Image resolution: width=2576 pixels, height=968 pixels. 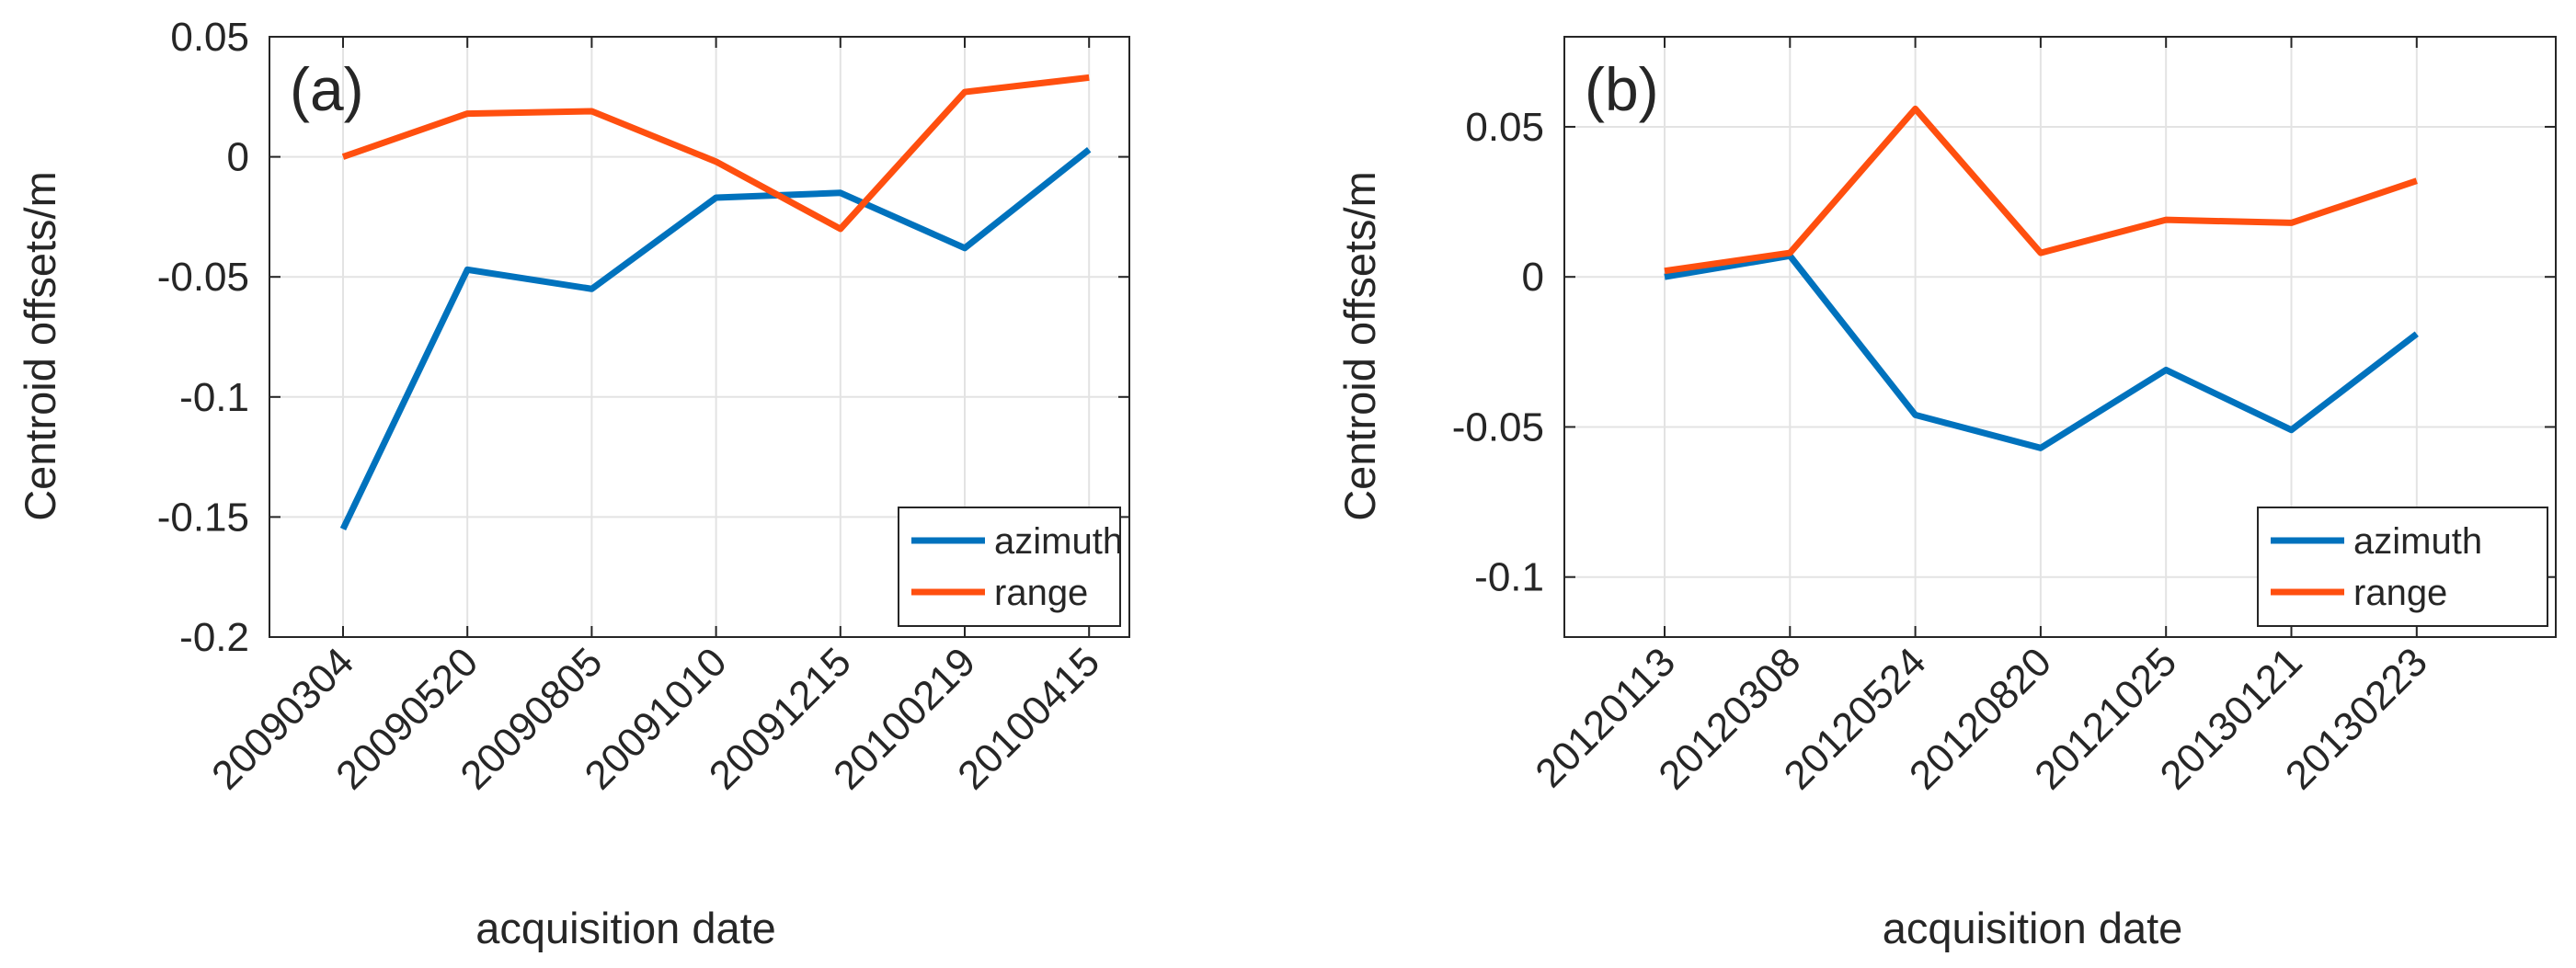 What do you see at coordinates (715, 338) in the screenshot?
I see `series-line-azimuth` at bounding box center [715, 338].